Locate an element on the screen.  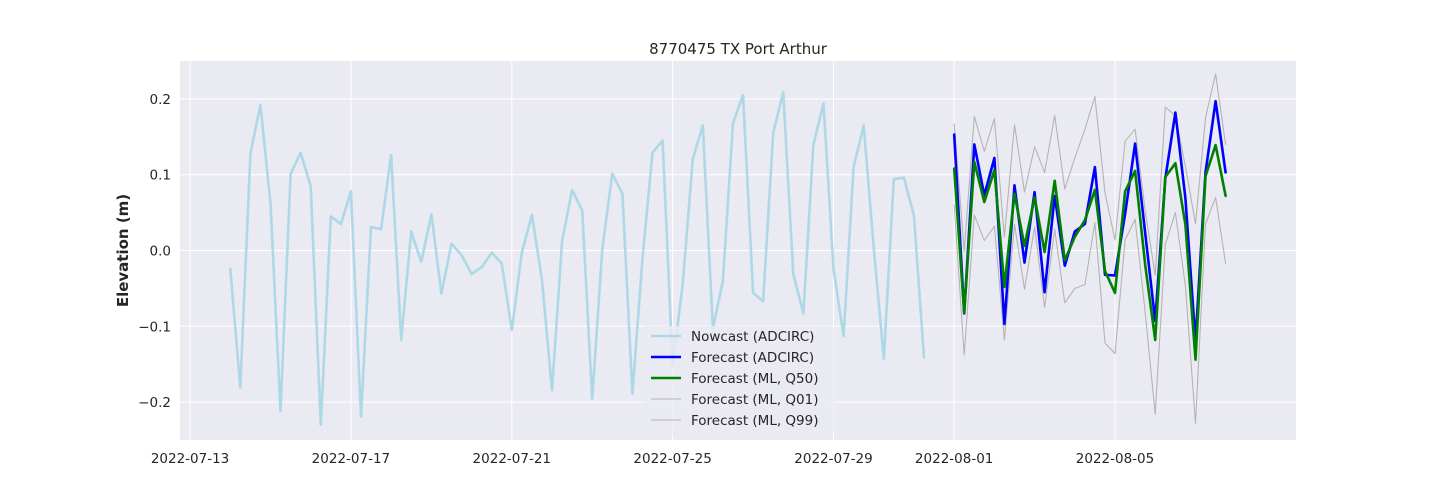
x-tick-label: 2022-07-21 is located at coordinates (512, 459).